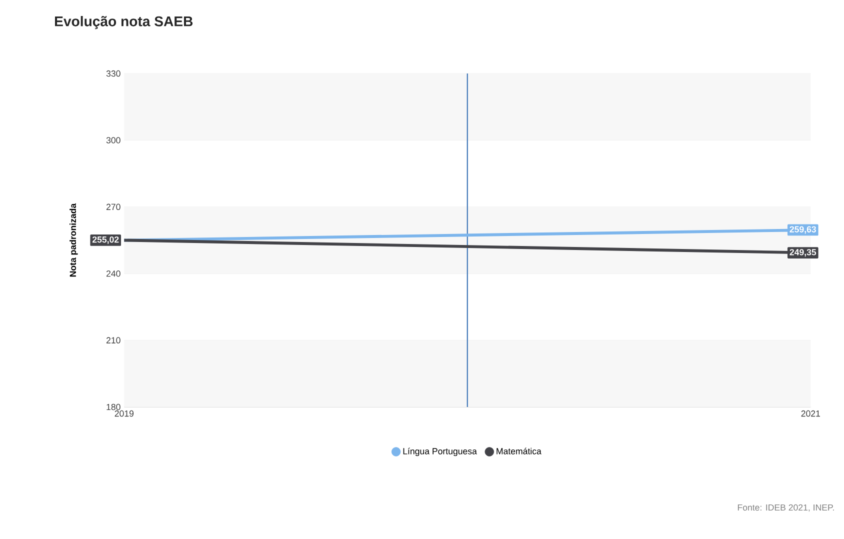  I want to click on chart-title: Evolução nota SAEB, so click(124, 22).